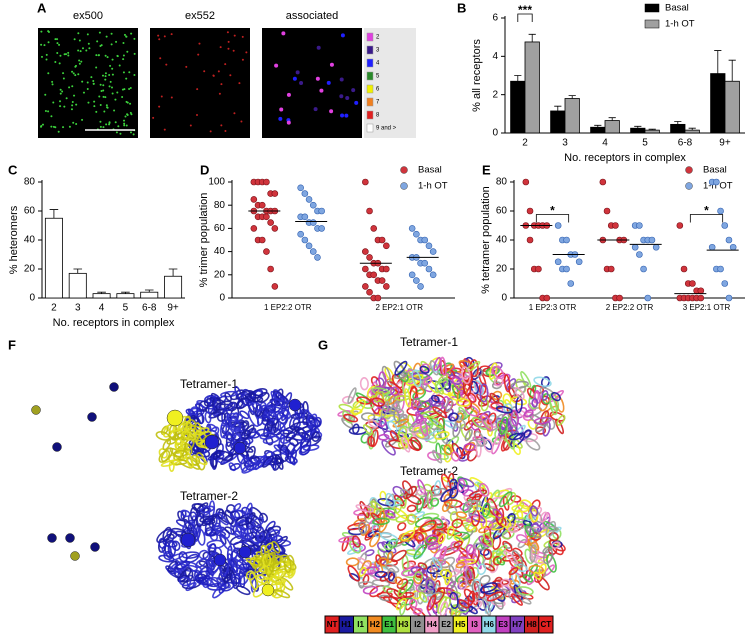 This screenshot has height=643, width=754. I want to click on x-tick-label: 2 EP2:2 OTR, so click(630, 307).